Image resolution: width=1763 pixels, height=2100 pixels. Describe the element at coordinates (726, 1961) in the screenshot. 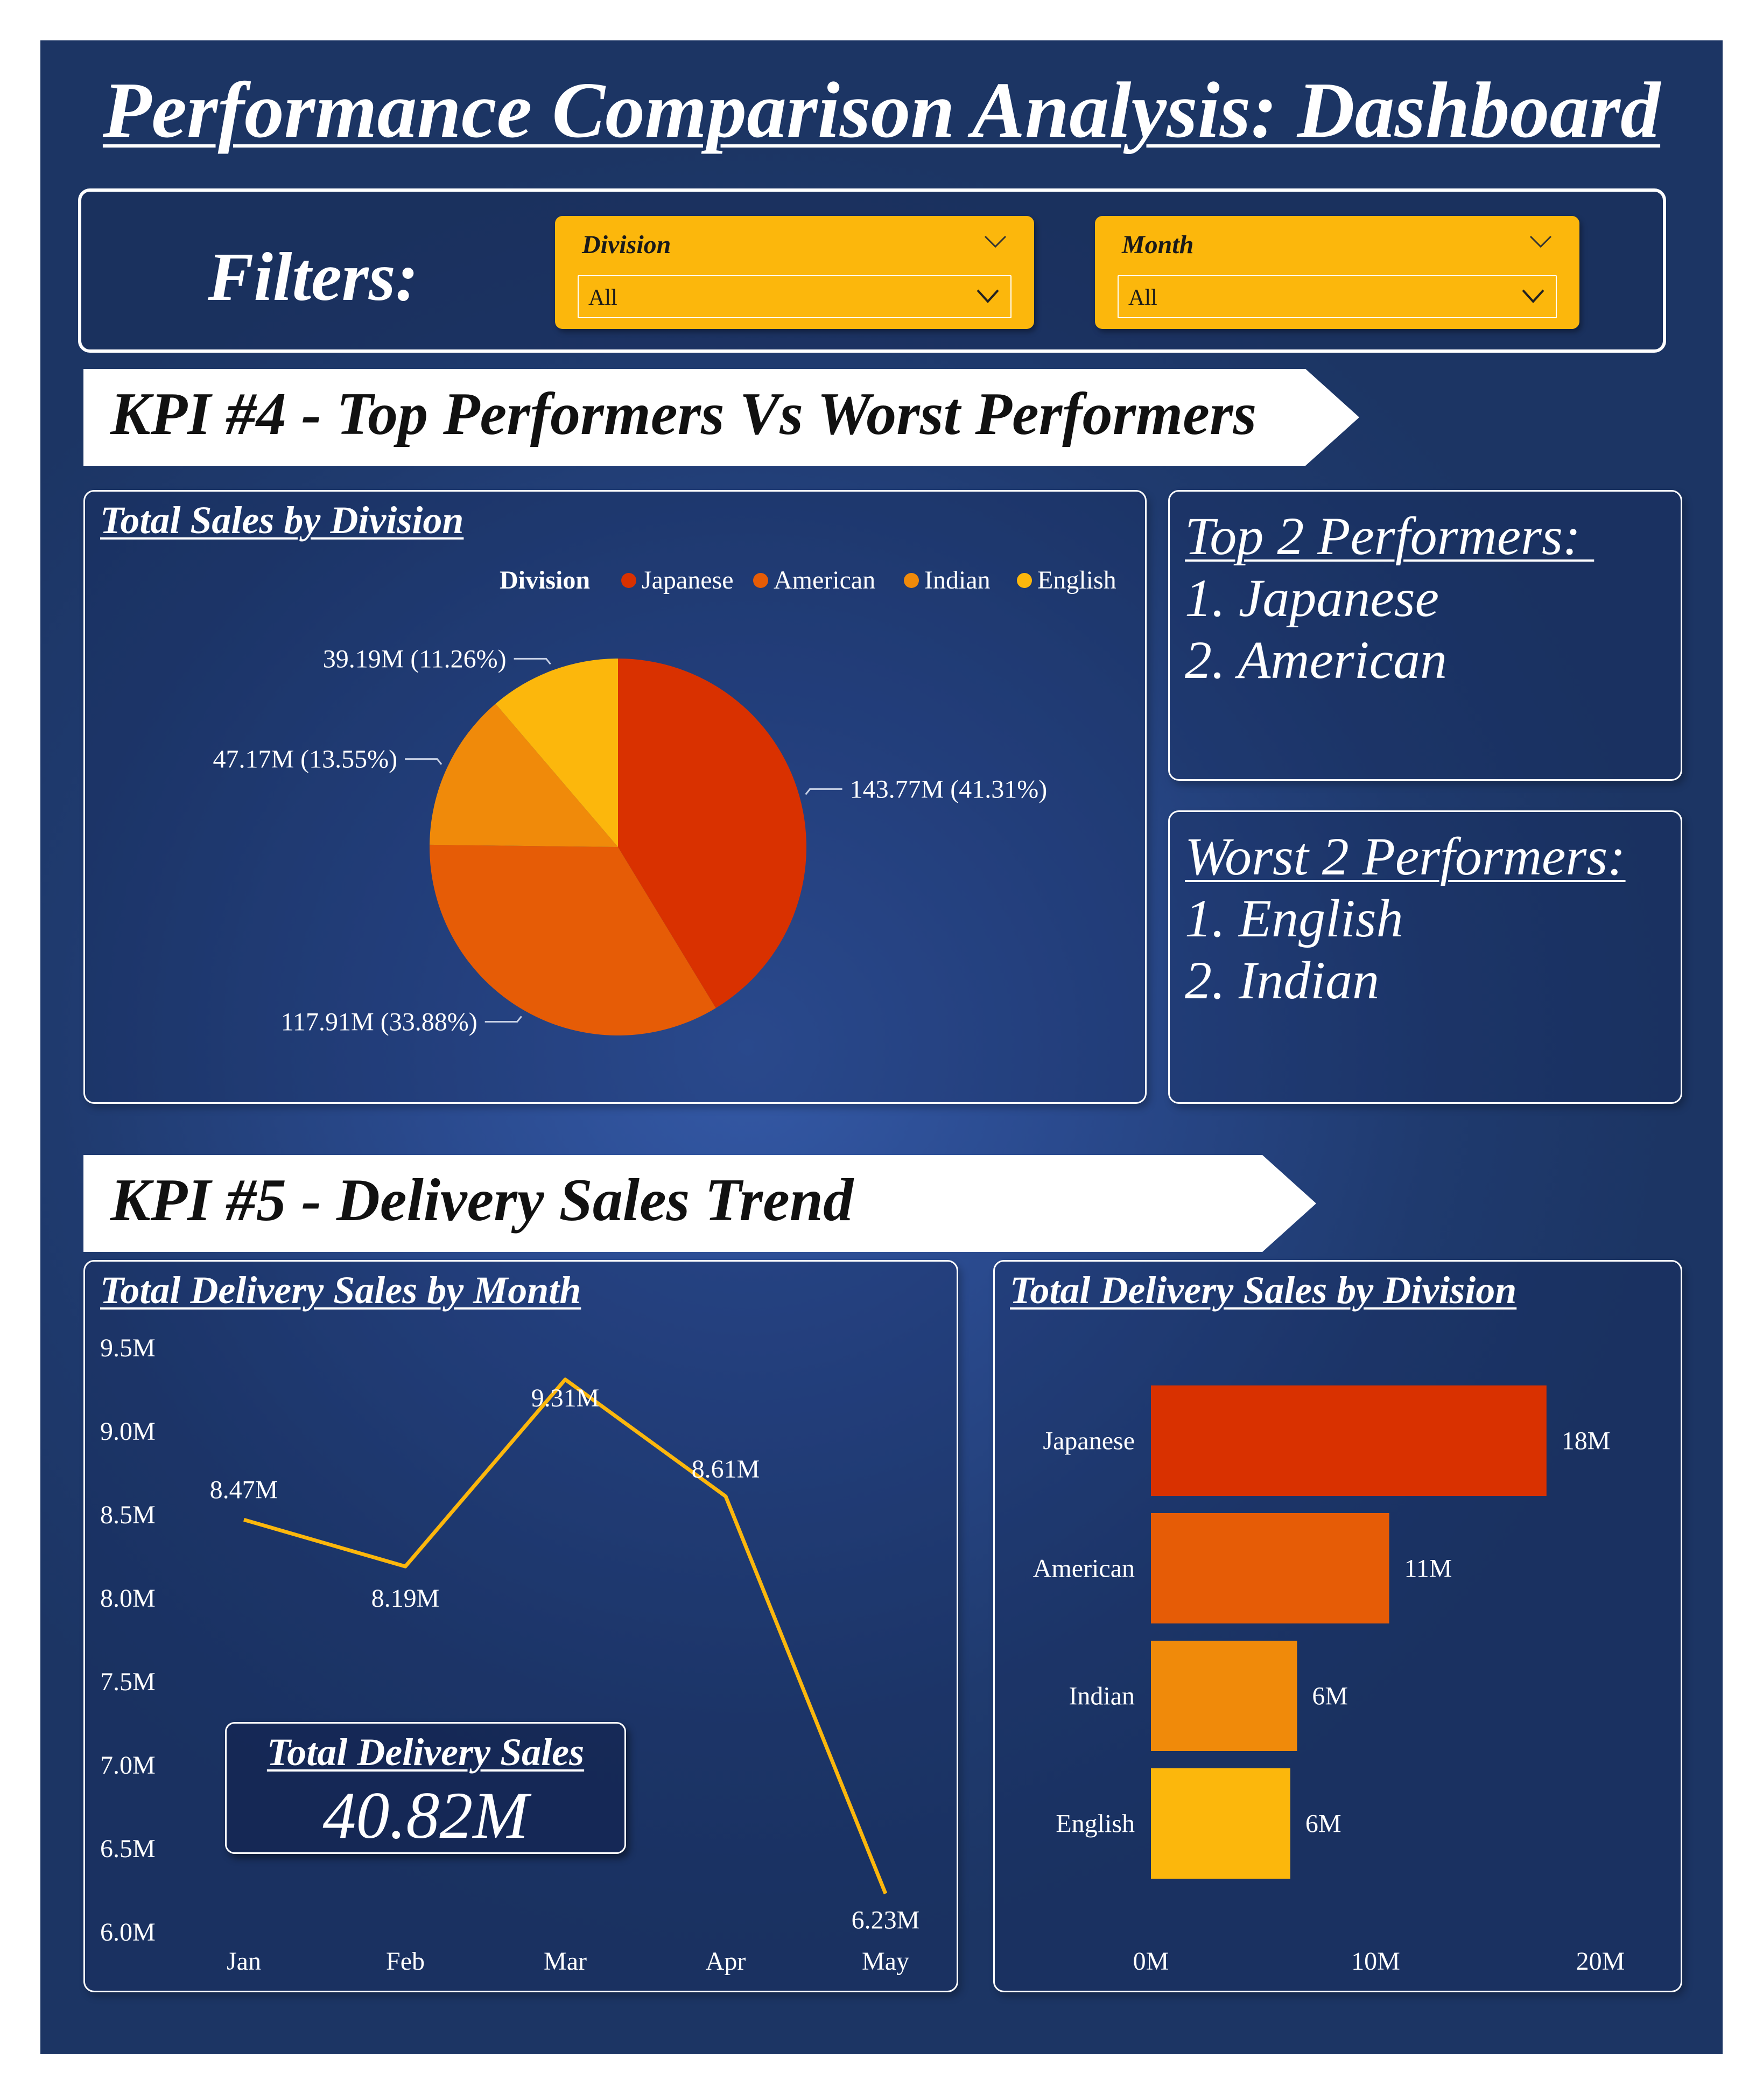

I see `x-tick-label: Apr` at that location.